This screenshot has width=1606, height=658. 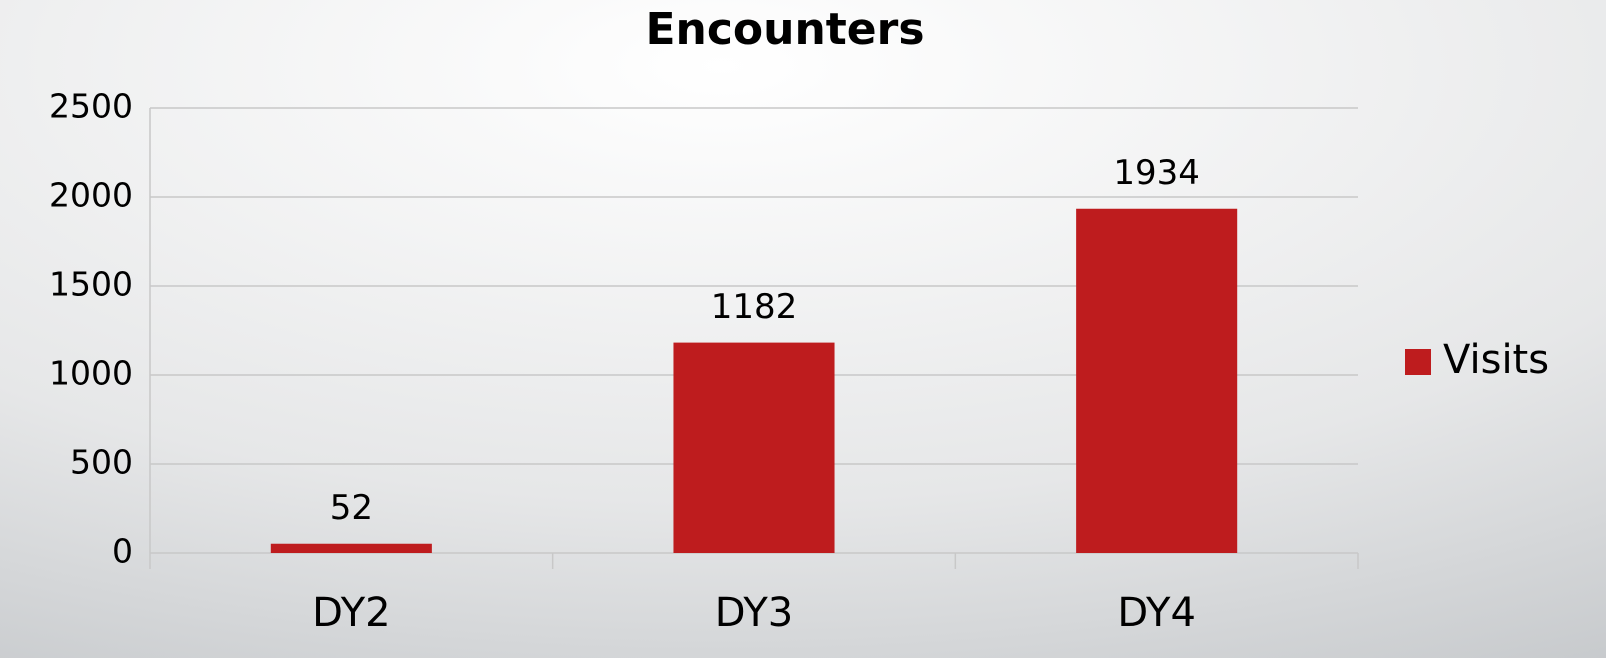 I want to click on data-label: 1934, so click(x=1156, y=173).